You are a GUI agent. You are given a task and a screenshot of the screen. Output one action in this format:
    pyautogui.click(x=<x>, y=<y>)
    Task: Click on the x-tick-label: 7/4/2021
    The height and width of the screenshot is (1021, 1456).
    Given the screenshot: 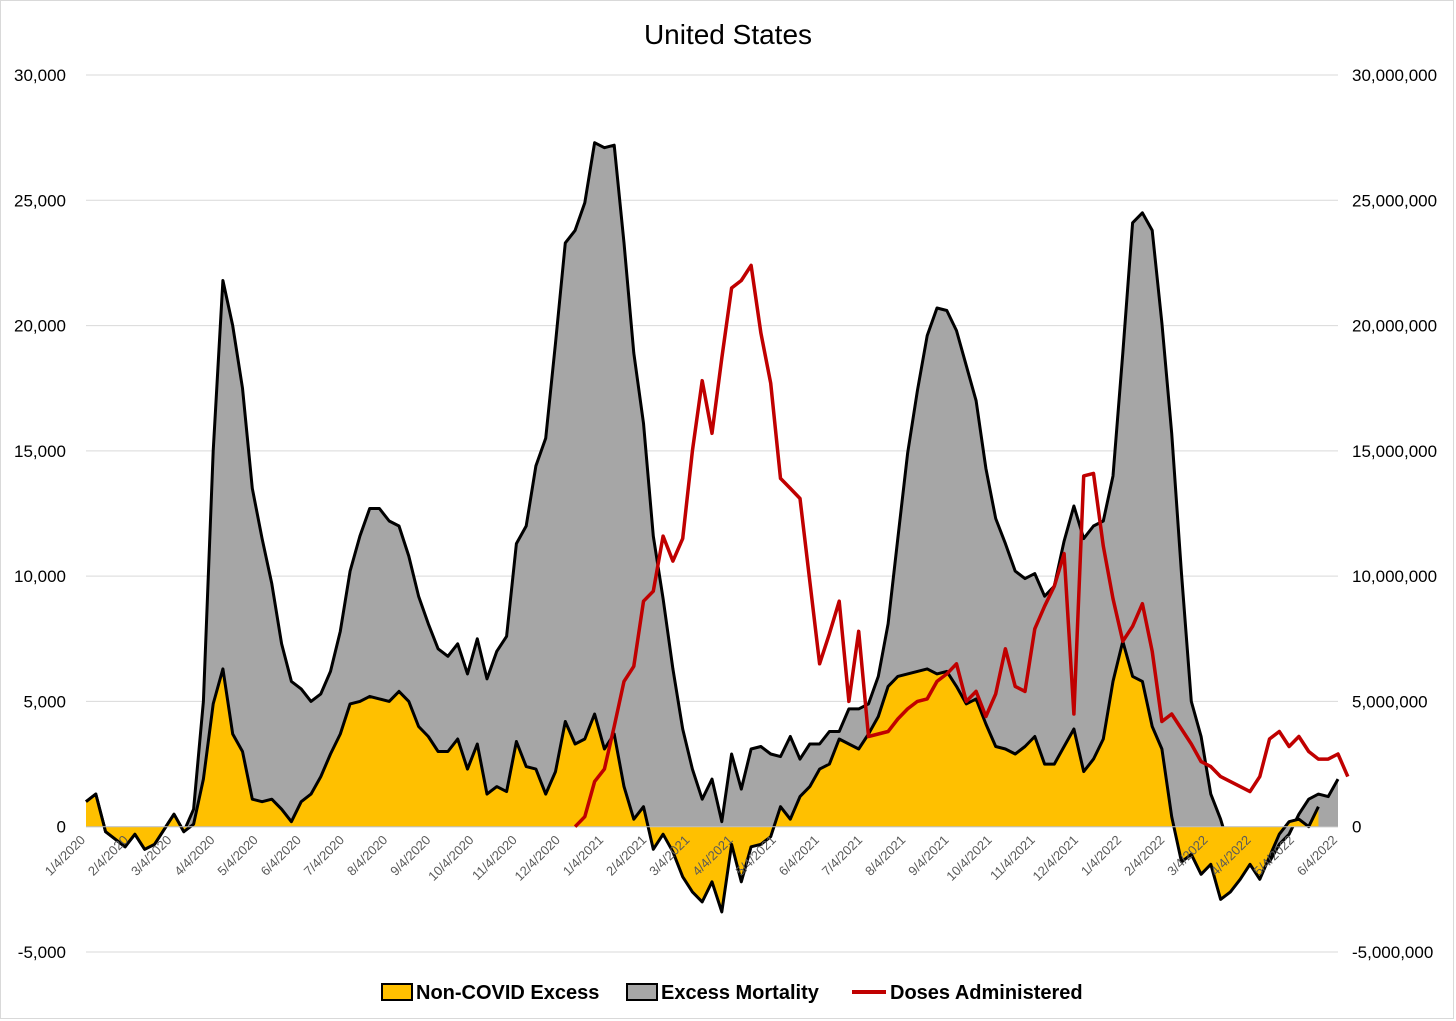 What is the action you would take?
    pyautogui.click(x=842, y=855)
    